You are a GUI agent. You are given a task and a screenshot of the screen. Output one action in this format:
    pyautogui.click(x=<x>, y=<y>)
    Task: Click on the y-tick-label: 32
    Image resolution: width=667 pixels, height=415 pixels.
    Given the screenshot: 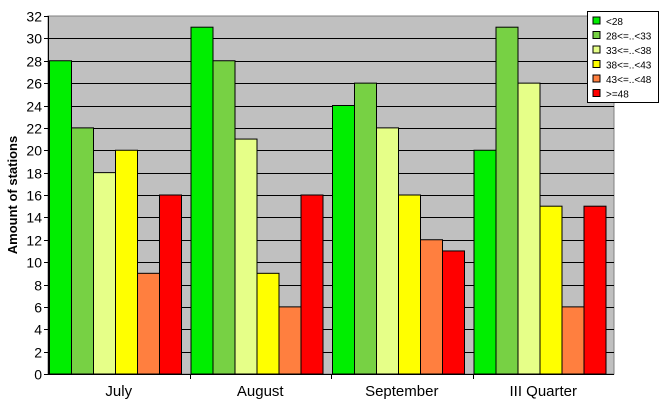 What is the action you would take?
    pyautogui.click(x=34, y=17)
    